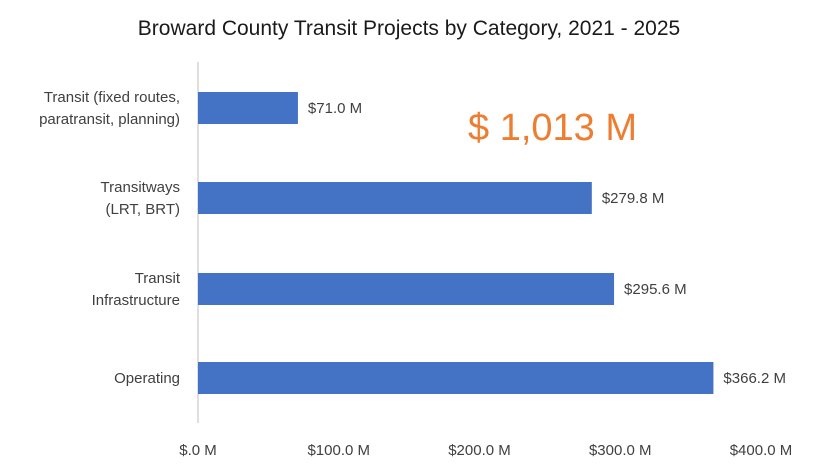  Describe the element at coordinates (620, 450) in the screenshot. I see `x-tick-label: $300.0 M` at that location.